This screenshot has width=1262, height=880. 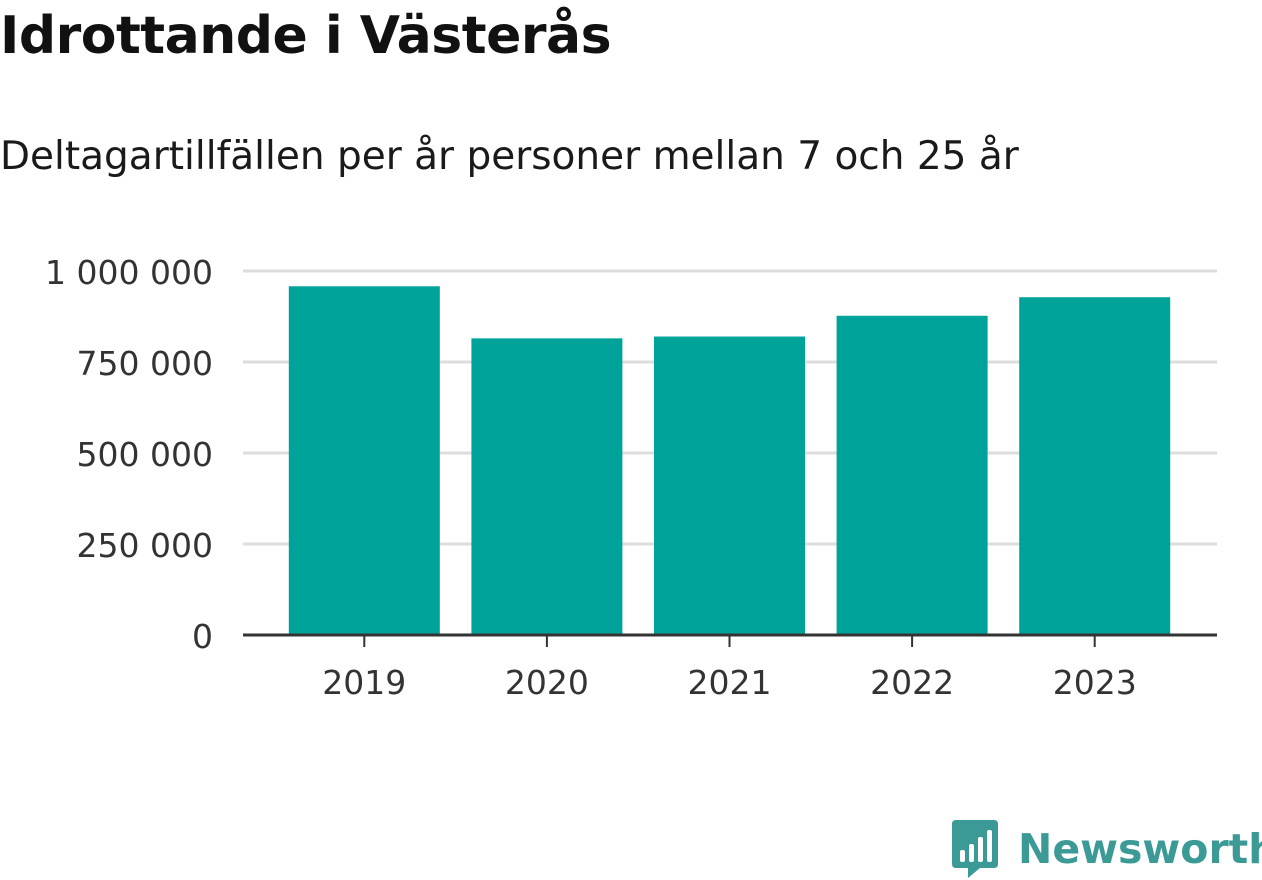 What do you see at coordinates (364, 682) in the screenshot?
I see `x-tick-label: 2019` at bounding box center [364, 682].